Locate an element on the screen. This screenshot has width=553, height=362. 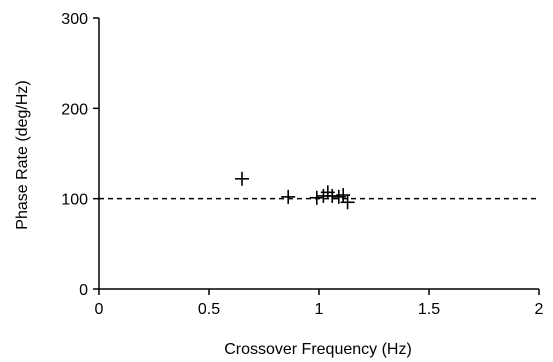
x-tick-label: 1.5 is located at coordinates (429, 309).